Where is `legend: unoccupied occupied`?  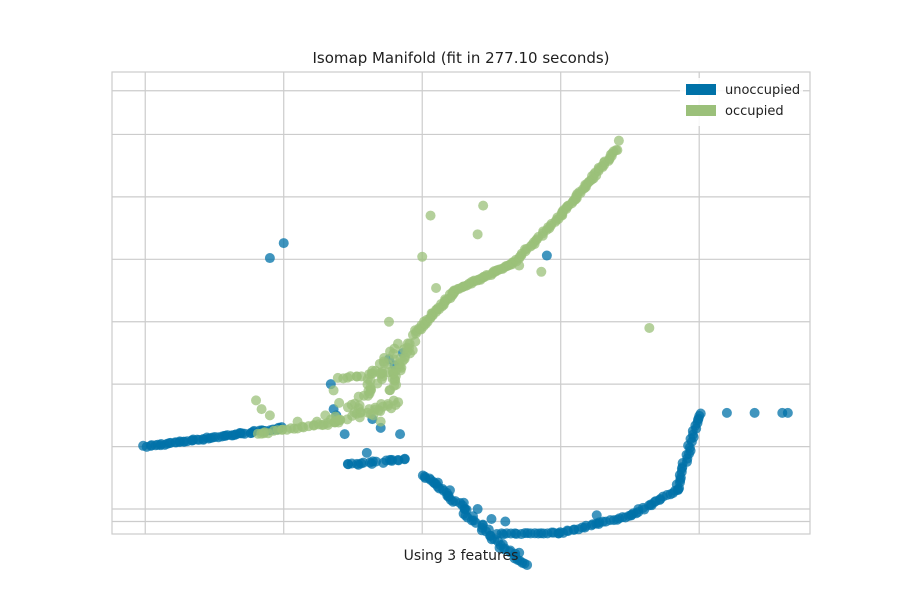 legend: unoccupied occupied is located at coordinates (741, 102).